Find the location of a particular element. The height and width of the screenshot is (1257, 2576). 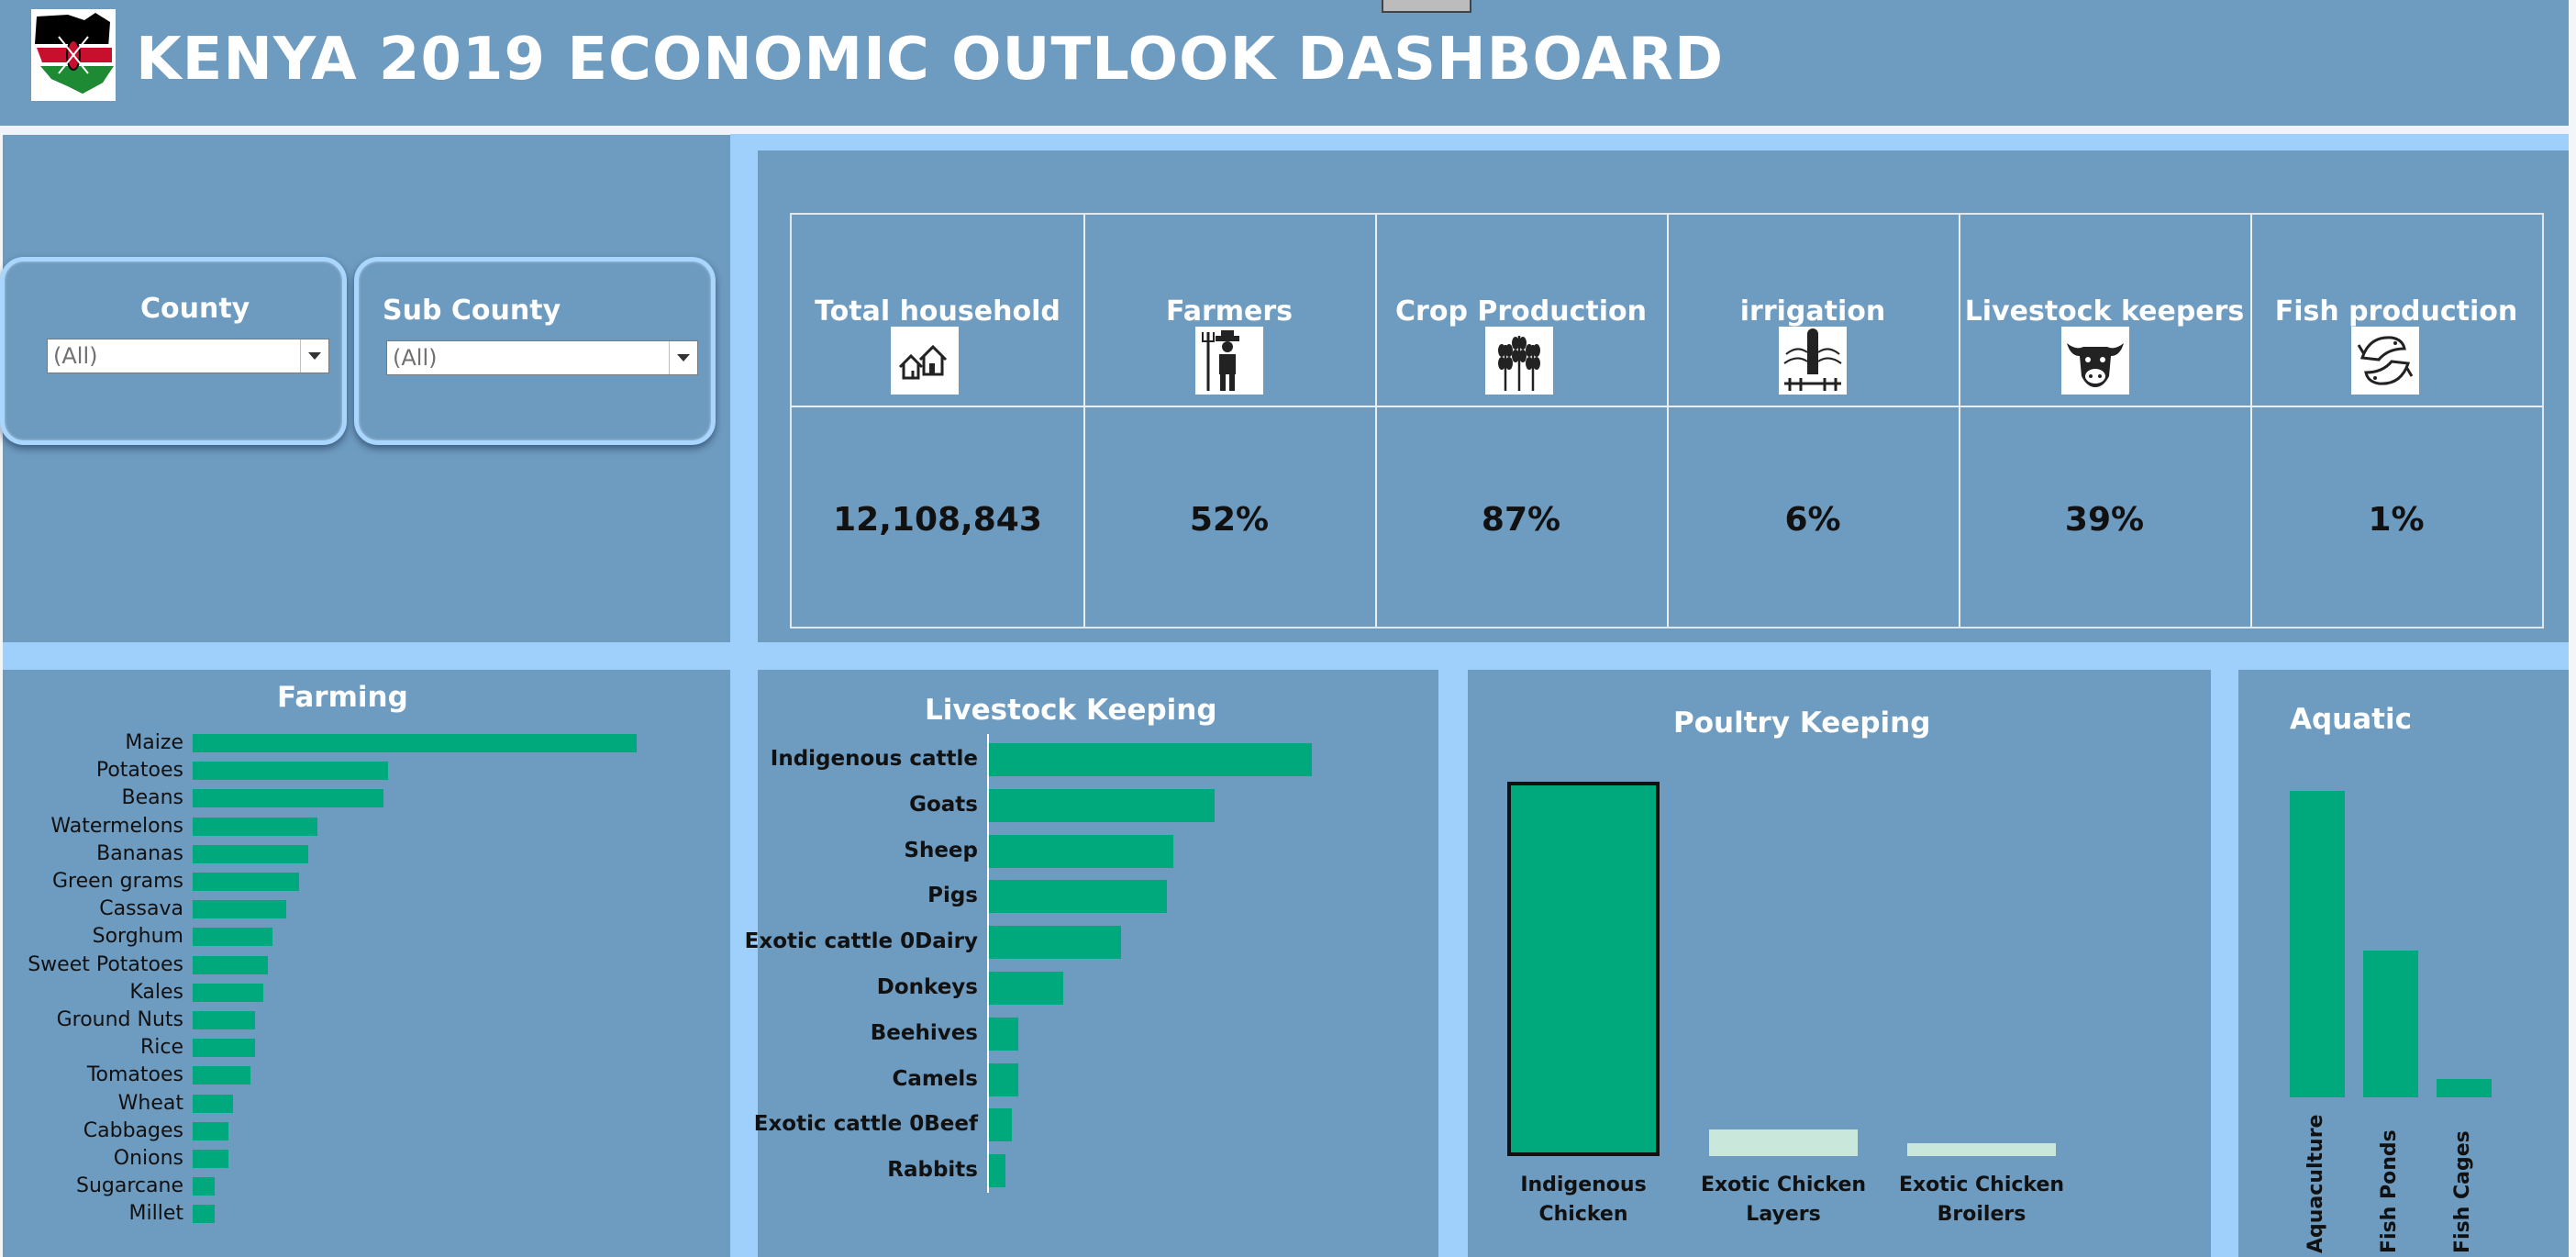

farming-chart-title: Farming is located at coordinates (342, 697).